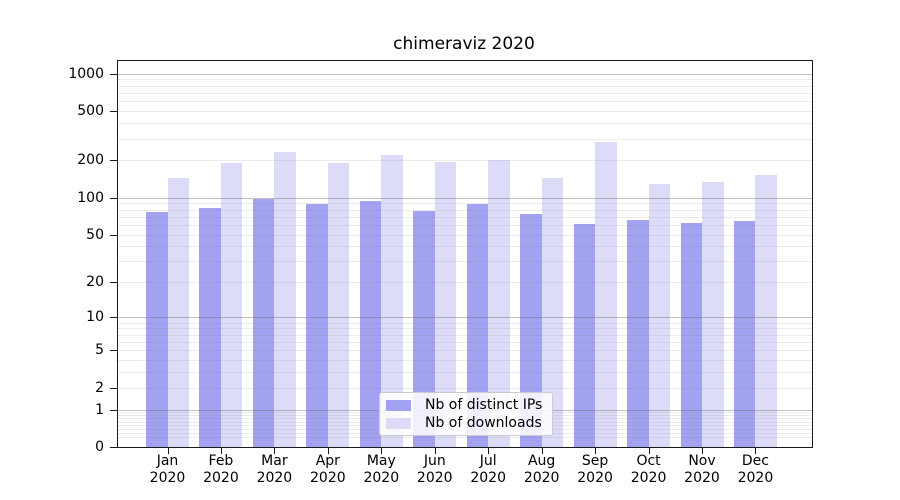  I want to click on y-tick-label-10: 10, so click(95, 317).